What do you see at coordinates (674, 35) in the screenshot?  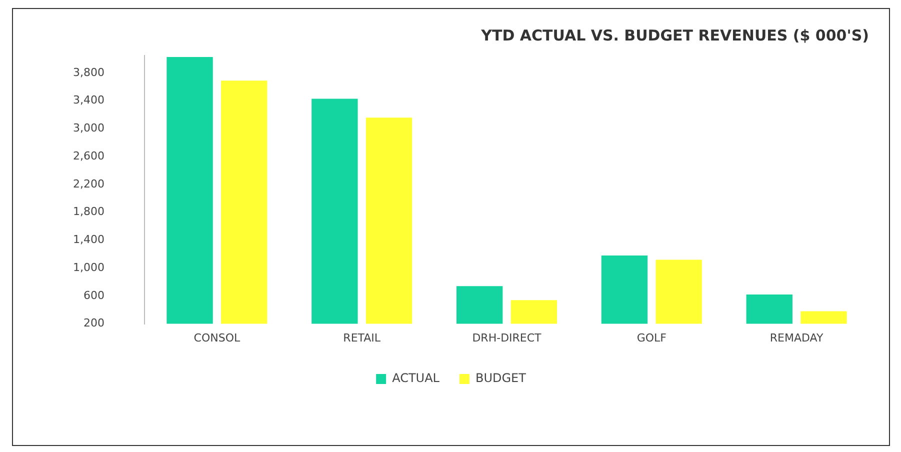 I see `chart-title: YTD ACTUAL VS. BUDGET REVENUES ($ 000'S)` at bounding box center [674, 35].